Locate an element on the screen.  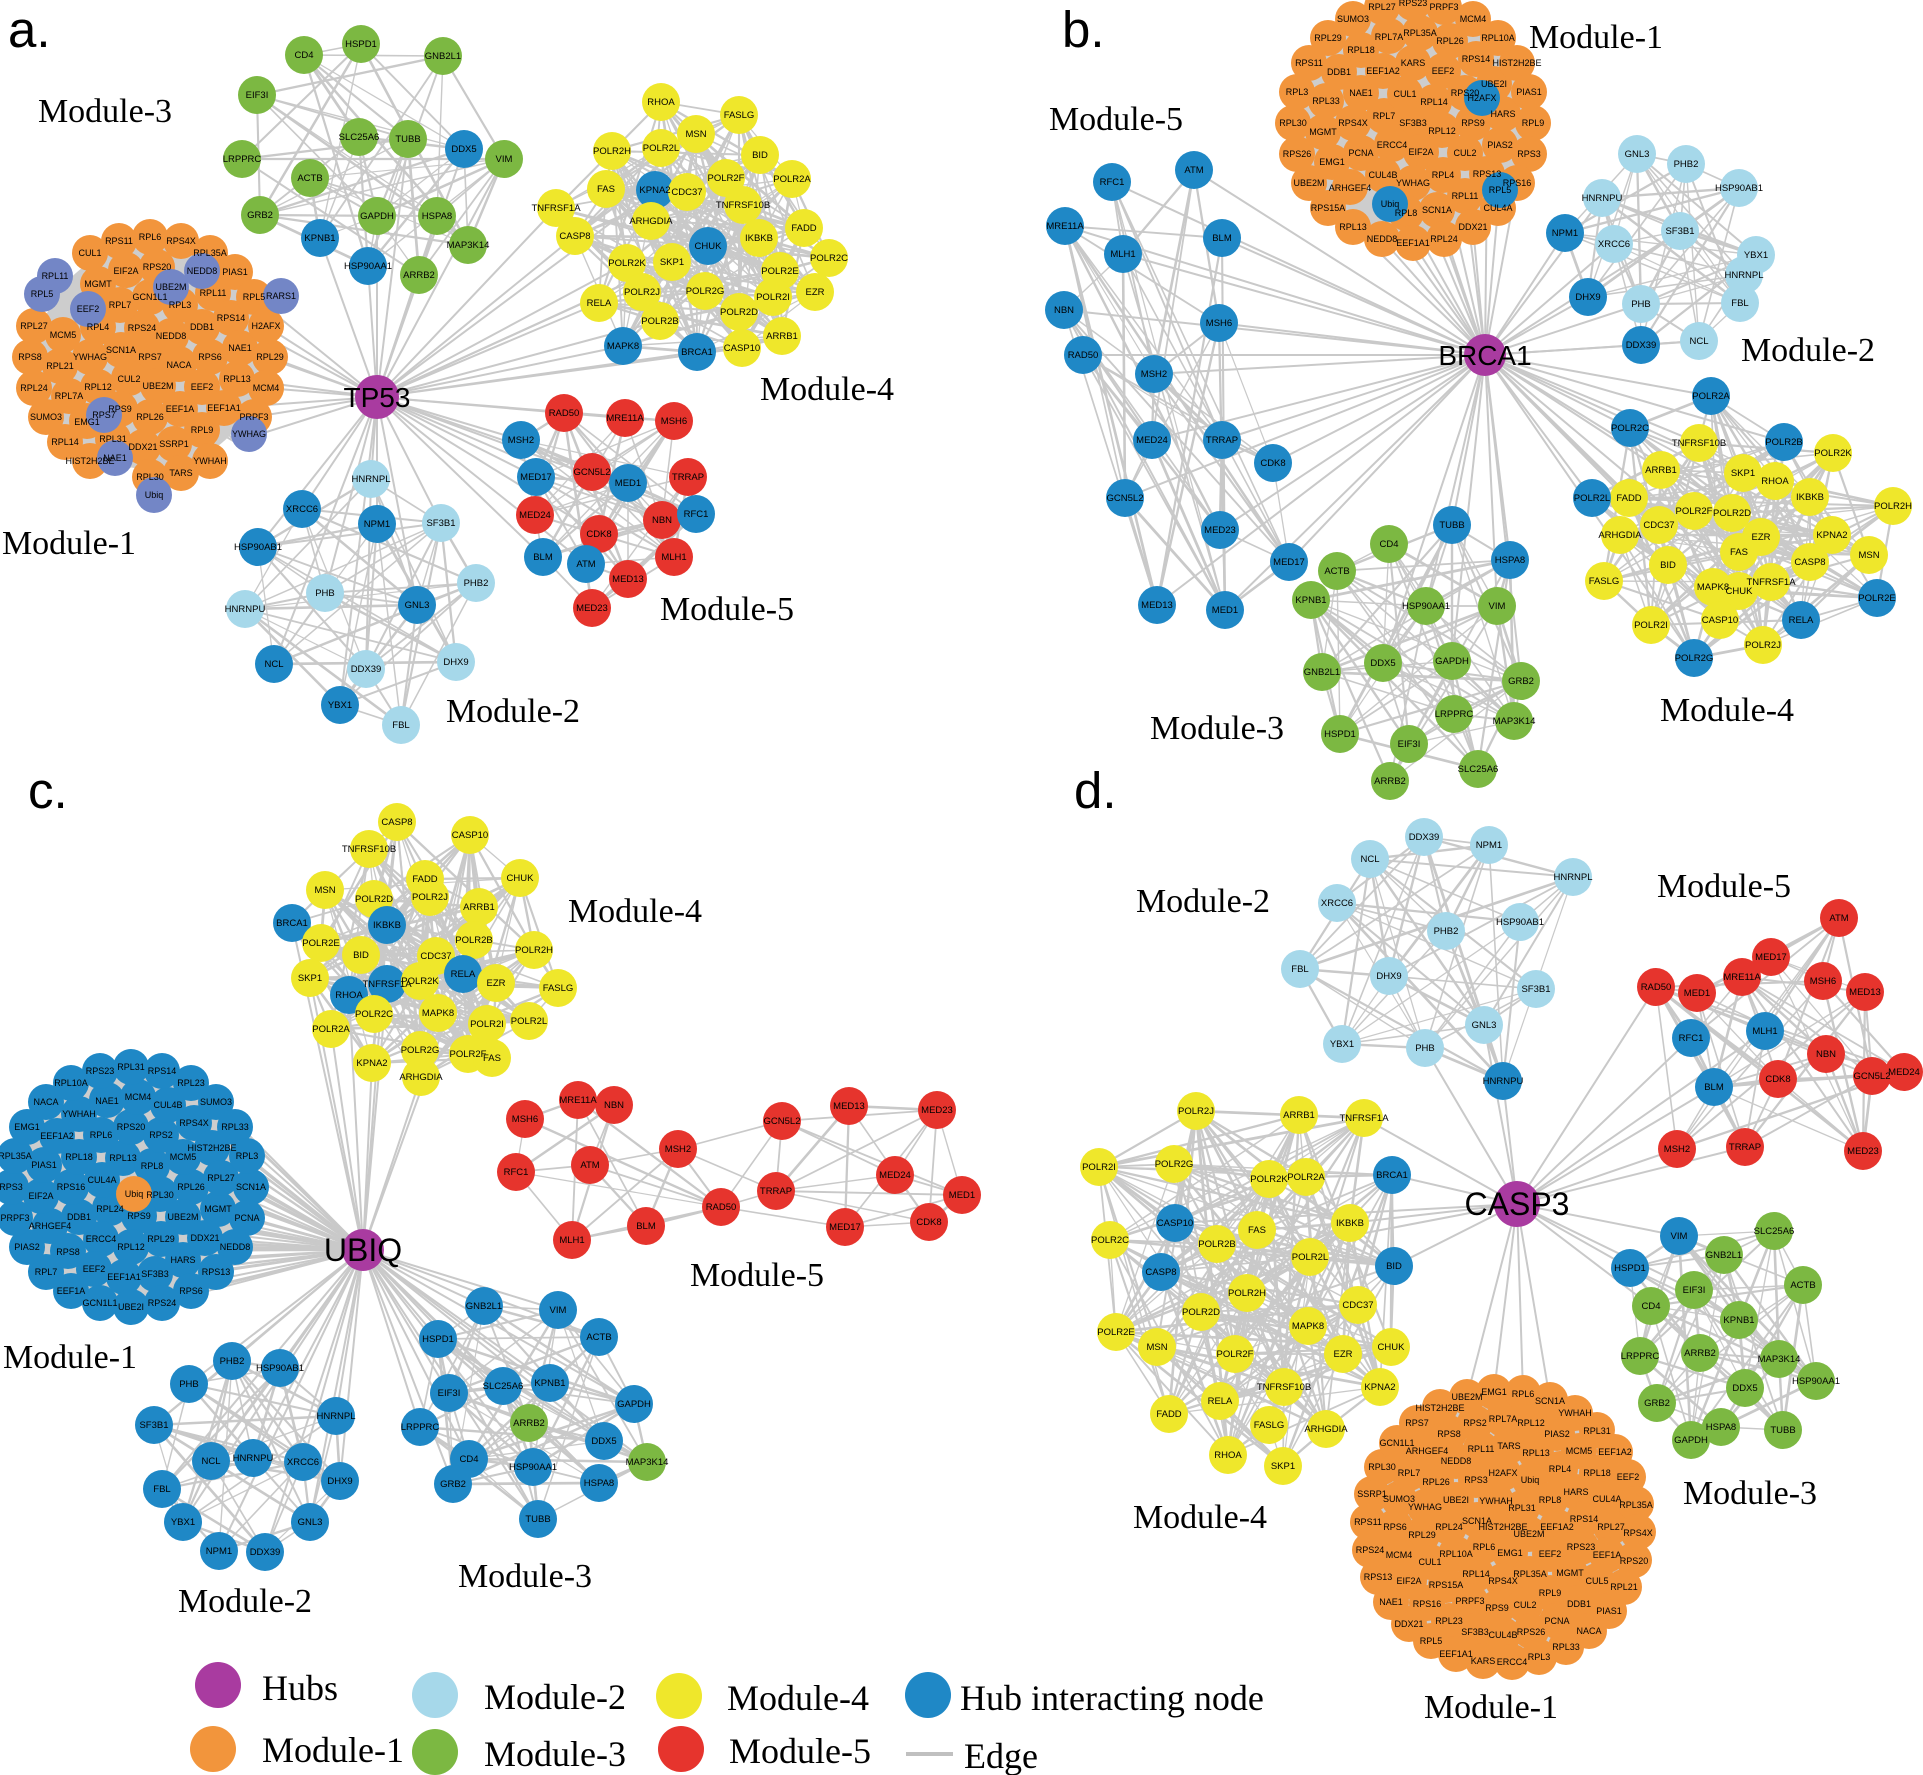
svg-text: RPL9 is located at coordinates (1550, 1593).